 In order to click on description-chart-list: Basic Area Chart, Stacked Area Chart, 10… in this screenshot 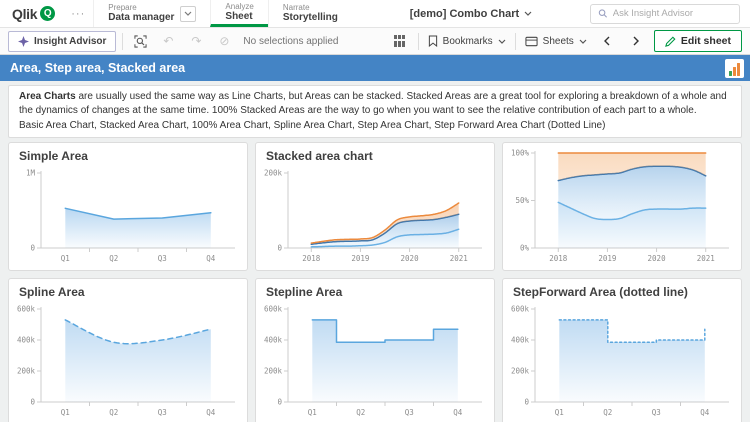, I will do `click(312, 125)`.